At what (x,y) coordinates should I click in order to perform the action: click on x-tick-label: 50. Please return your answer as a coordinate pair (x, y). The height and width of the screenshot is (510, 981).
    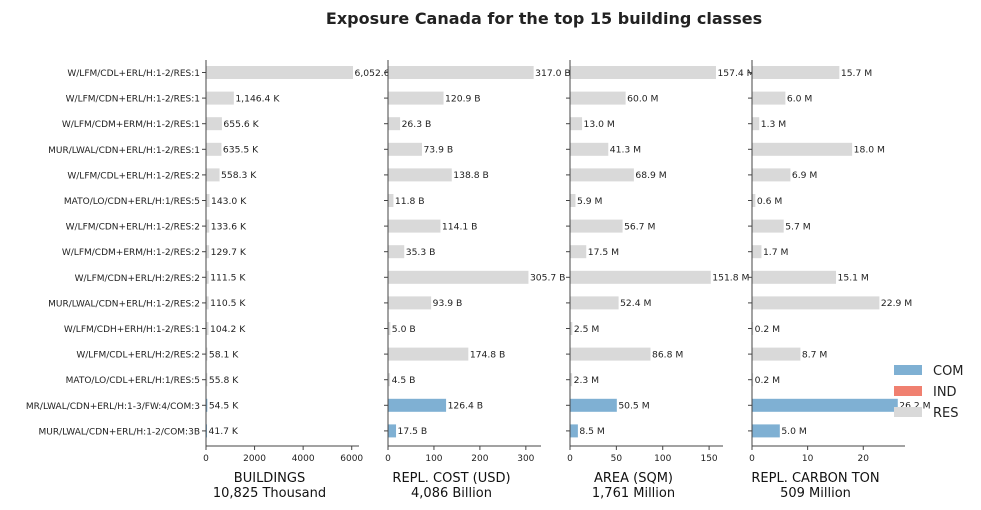
    Looking at the image, I should click on (617, 459).